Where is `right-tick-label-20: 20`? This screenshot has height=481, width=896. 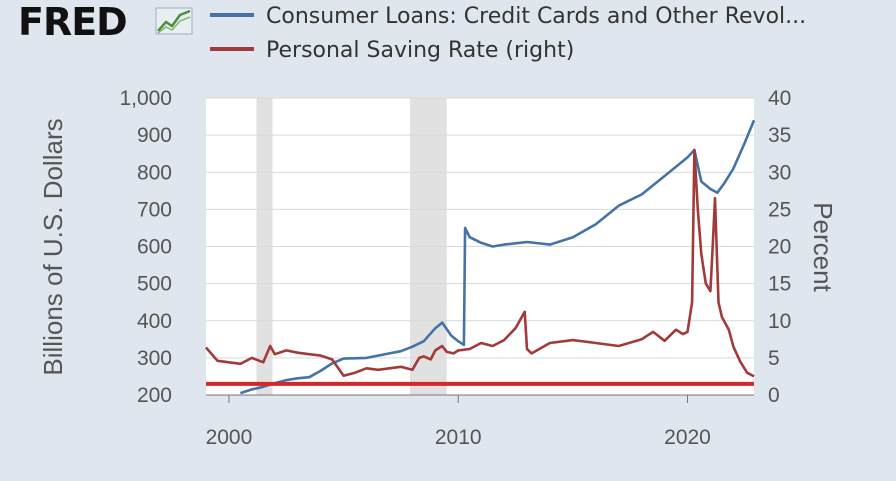
right-tick-label-20: 20 is located at coordinates (779, 247).